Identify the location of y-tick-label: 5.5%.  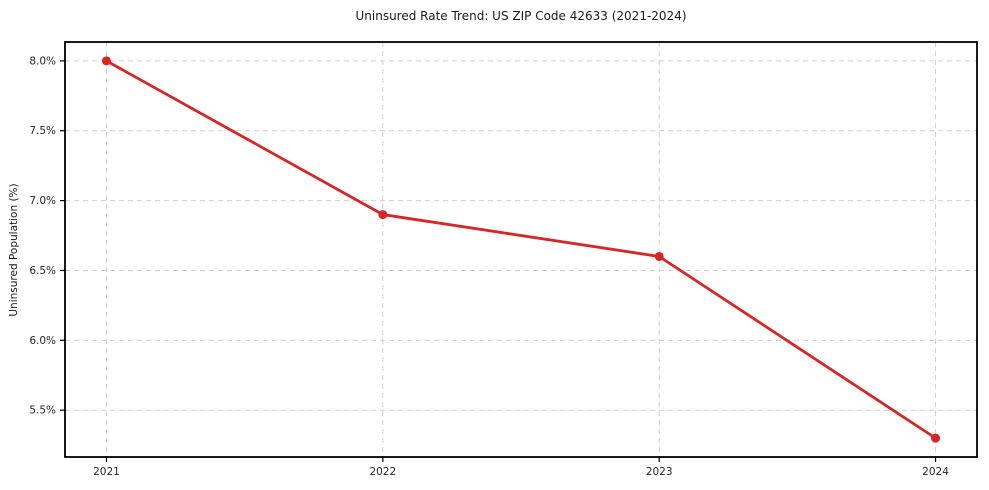
(42, 411).